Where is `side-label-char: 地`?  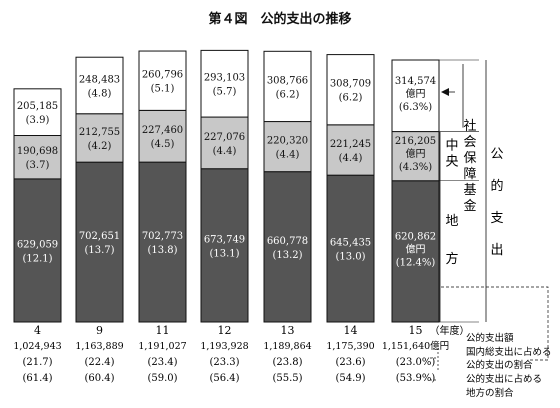 side-label-char: 地 is located at coordinates (451, 221).